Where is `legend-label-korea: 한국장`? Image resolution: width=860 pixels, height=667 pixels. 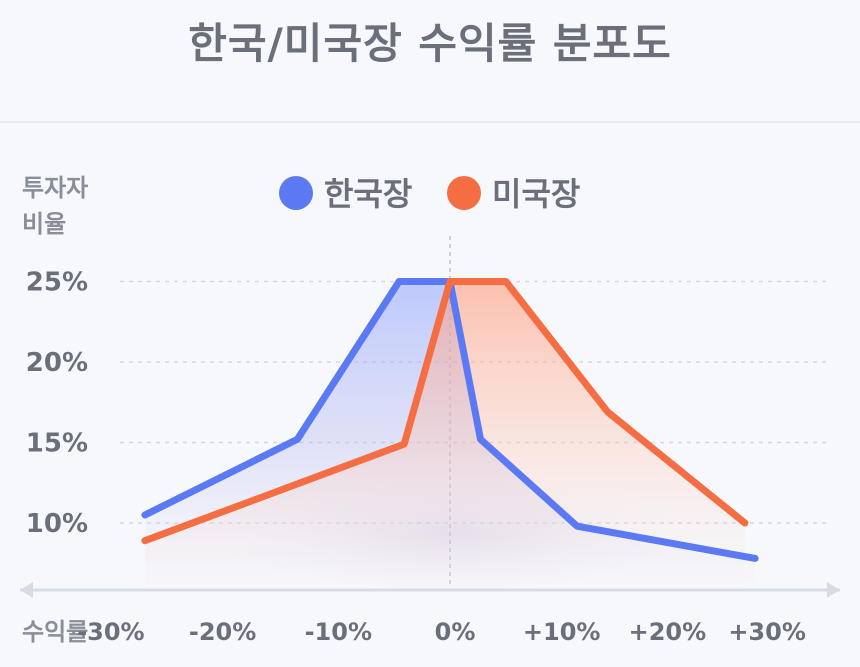
legend-label-korea: 한국장 is located at coordinates (368, 194).